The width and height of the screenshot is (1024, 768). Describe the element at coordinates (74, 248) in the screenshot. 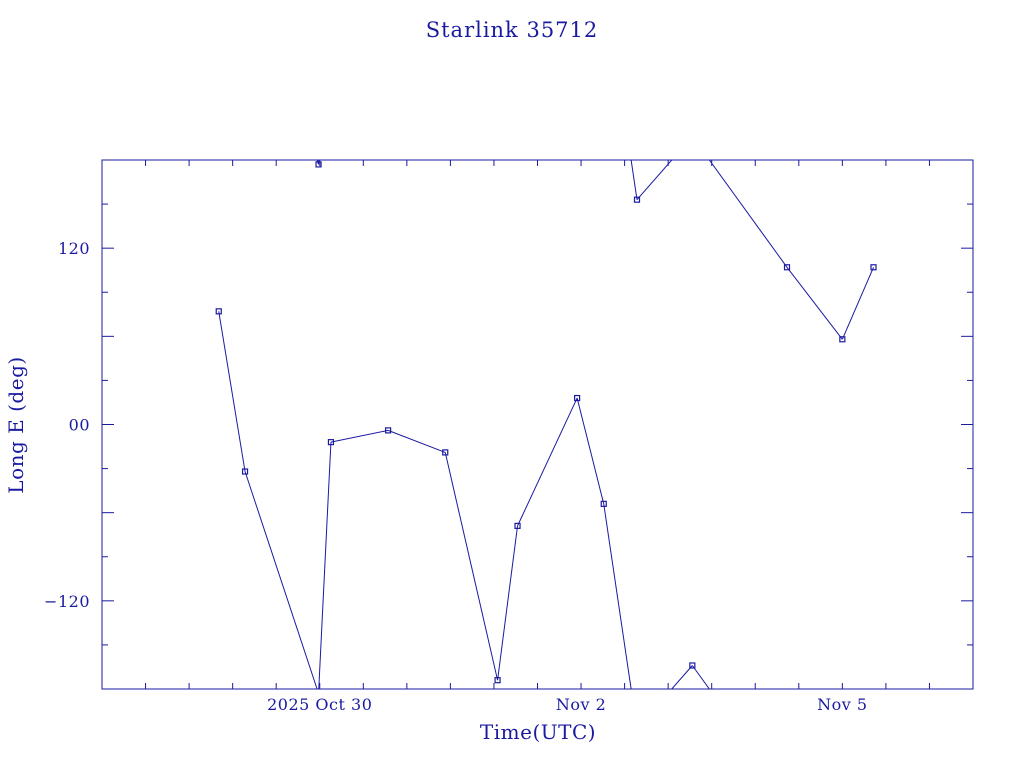

I see `y-tick-label: 120` at that location.